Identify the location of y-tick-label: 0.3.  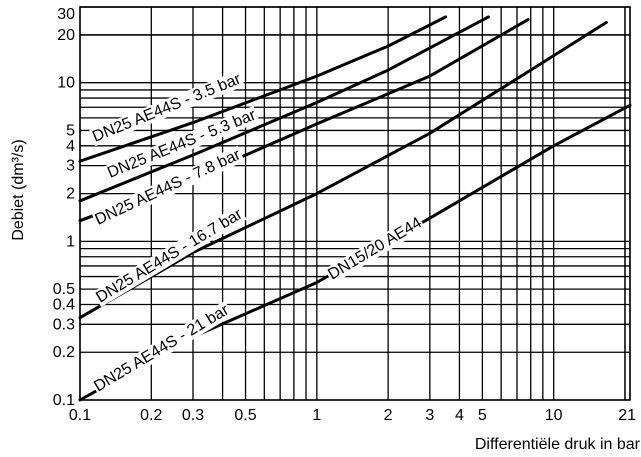
(64, 324).